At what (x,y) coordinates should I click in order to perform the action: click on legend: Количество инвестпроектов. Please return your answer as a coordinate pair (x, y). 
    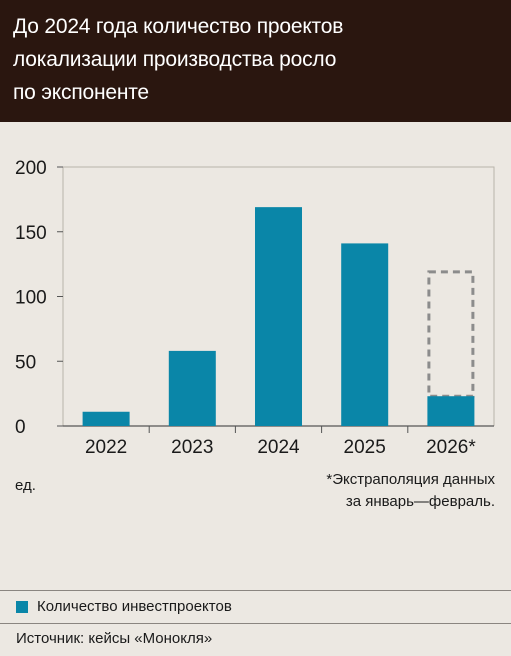
    Looking at the image, I should click on (124, 606).